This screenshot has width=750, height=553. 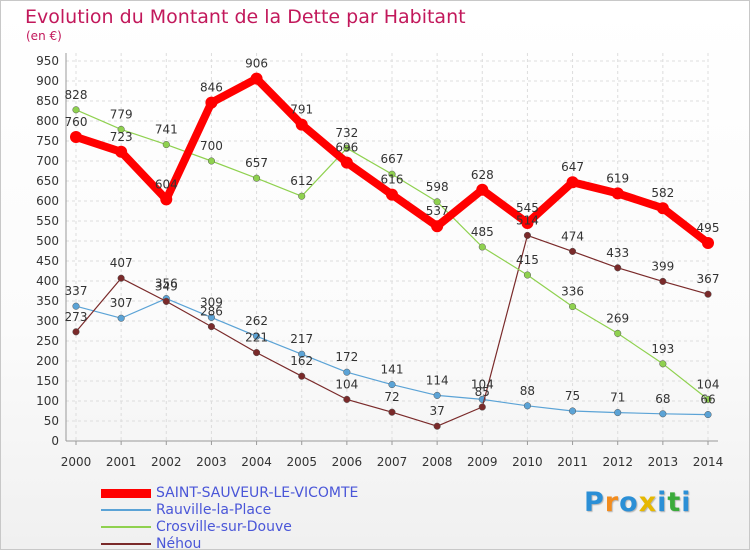 What do you see at coordinates (47, 401) in the screenshot?
I see `y-tick-label: 100` at bounding box center [47, 401].